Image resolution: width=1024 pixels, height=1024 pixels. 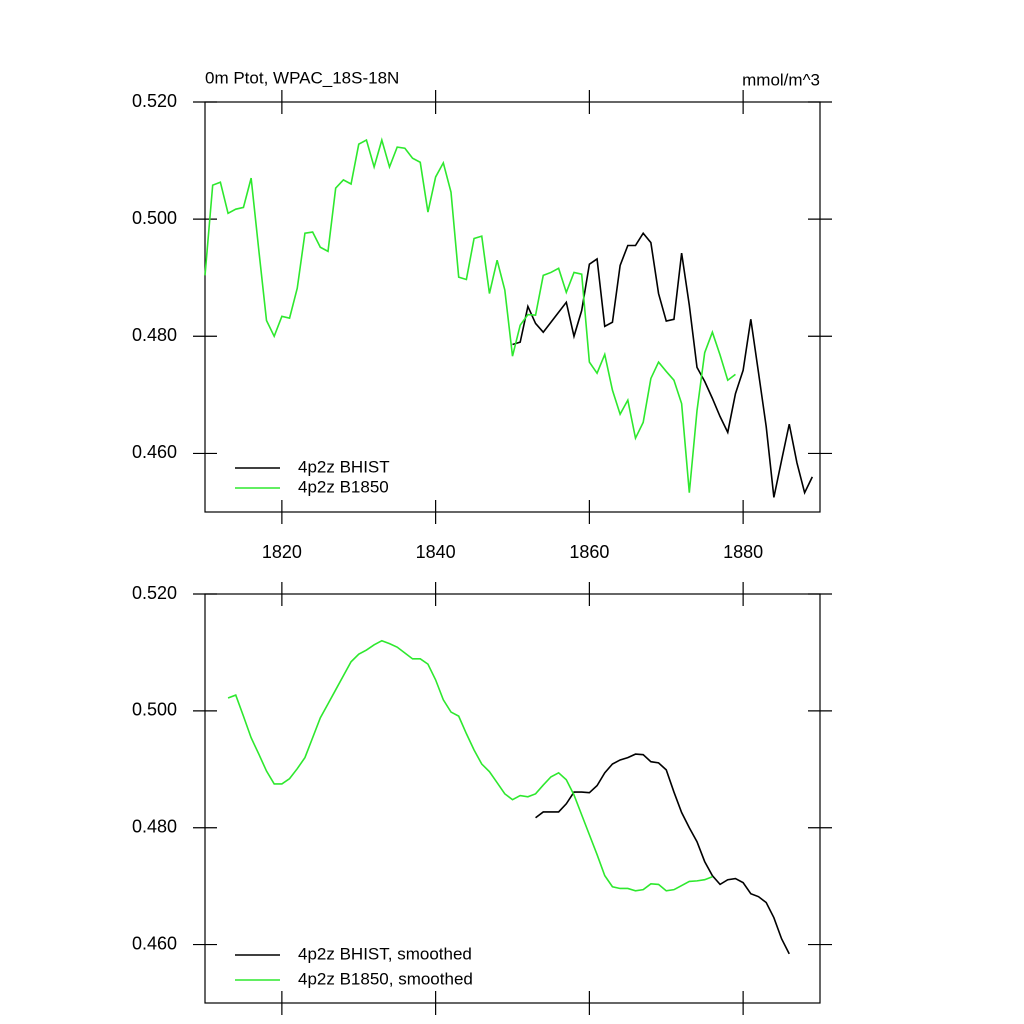 What do you see at coordinates (385, 978) in the screenshot?
I see `legend-label: 4p2z B1850, smoothed` at bounding box center [385, 978].